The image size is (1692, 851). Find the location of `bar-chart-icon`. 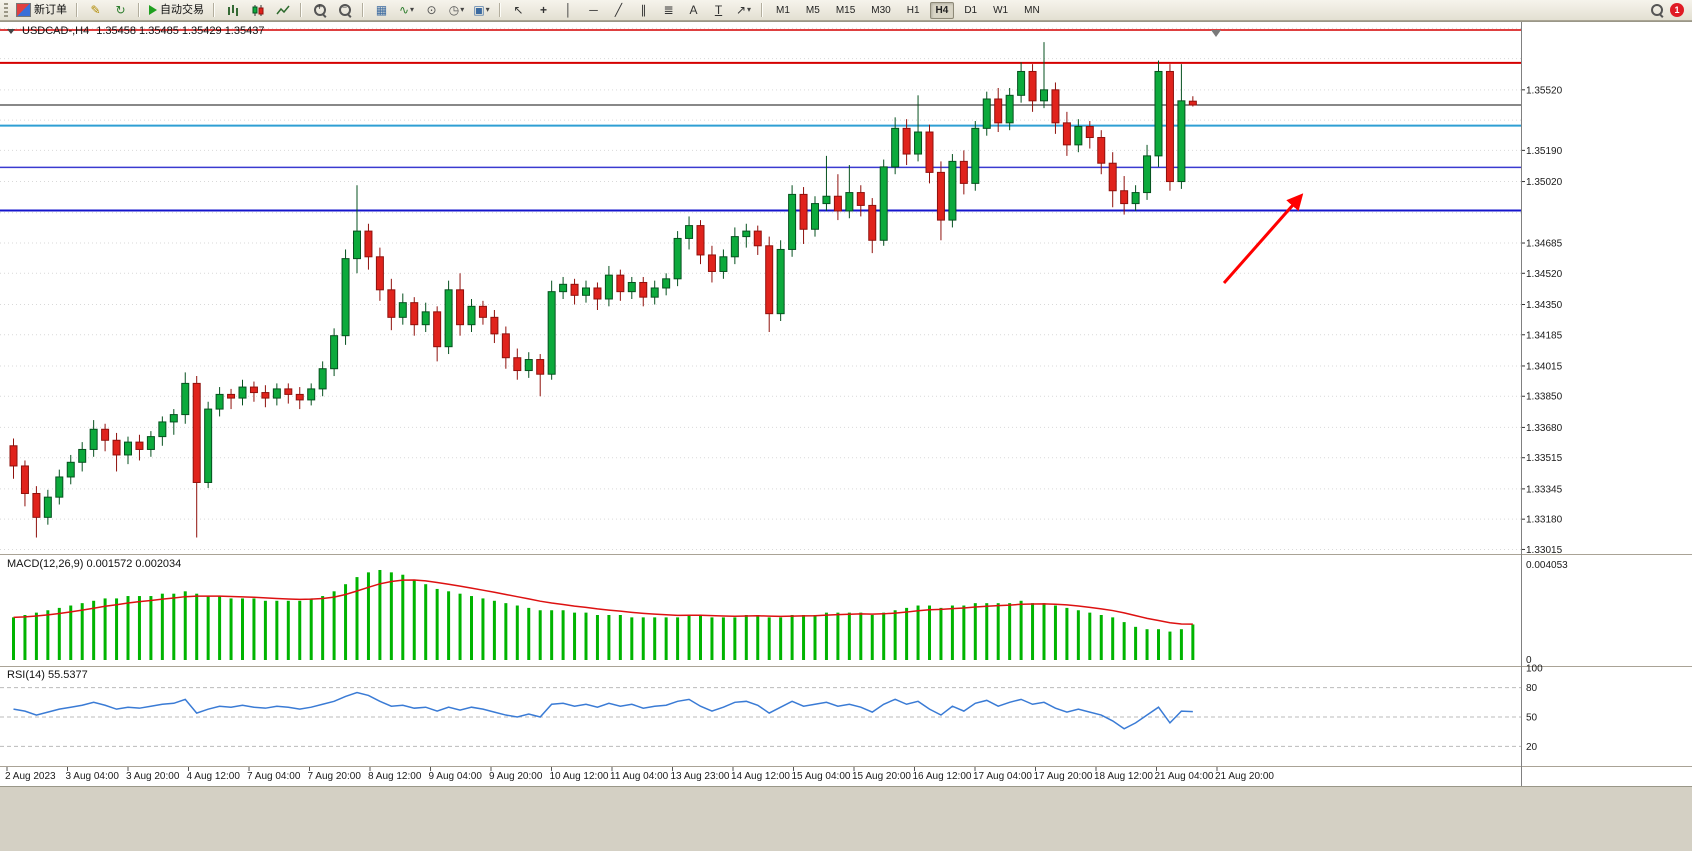

bar-chart-icon is located at coordinates (232, 10).